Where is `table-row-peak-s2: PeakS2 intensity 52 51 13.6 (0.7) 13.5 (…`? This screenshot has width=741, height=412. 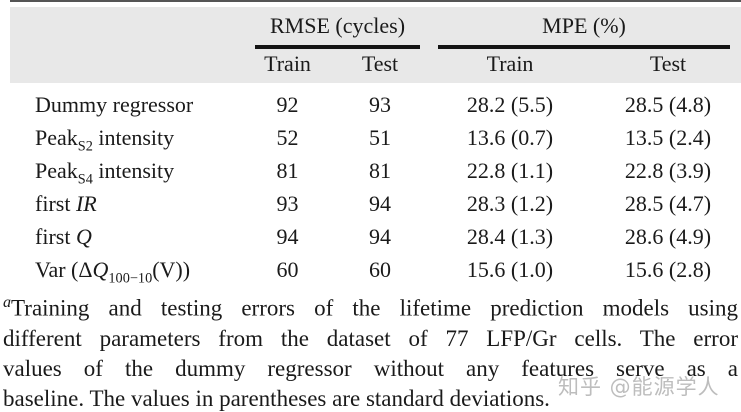 table-row-peak-s2: PeakS2 intensity 52 51 13.6 (0.7) 13.5 (… is located at coordinates (370, 137).